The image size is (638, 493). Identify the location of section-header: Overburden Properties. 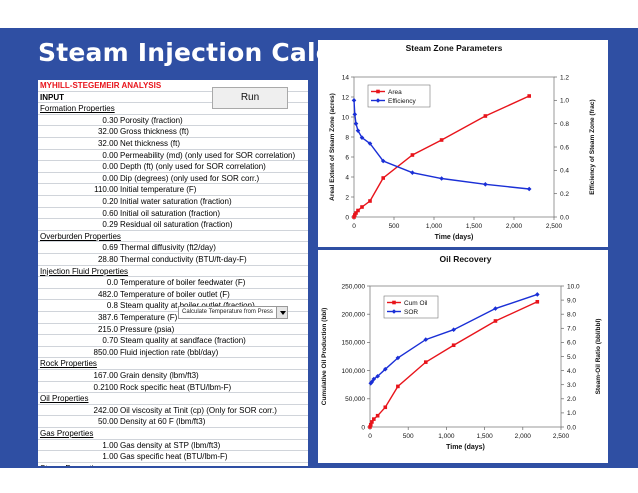
(173, 237).